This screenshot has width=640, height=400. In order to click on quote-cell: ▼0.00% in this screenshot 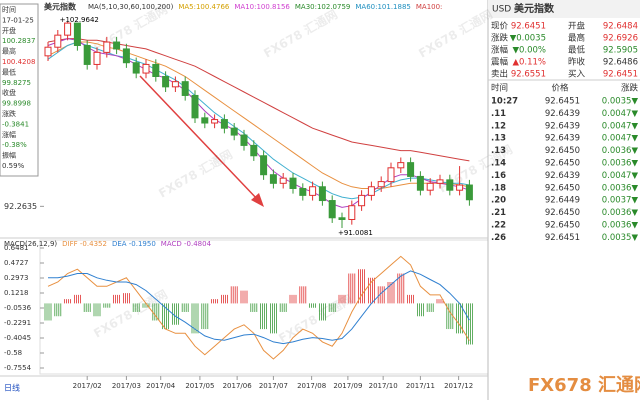, I will do `click(529, 51)`.